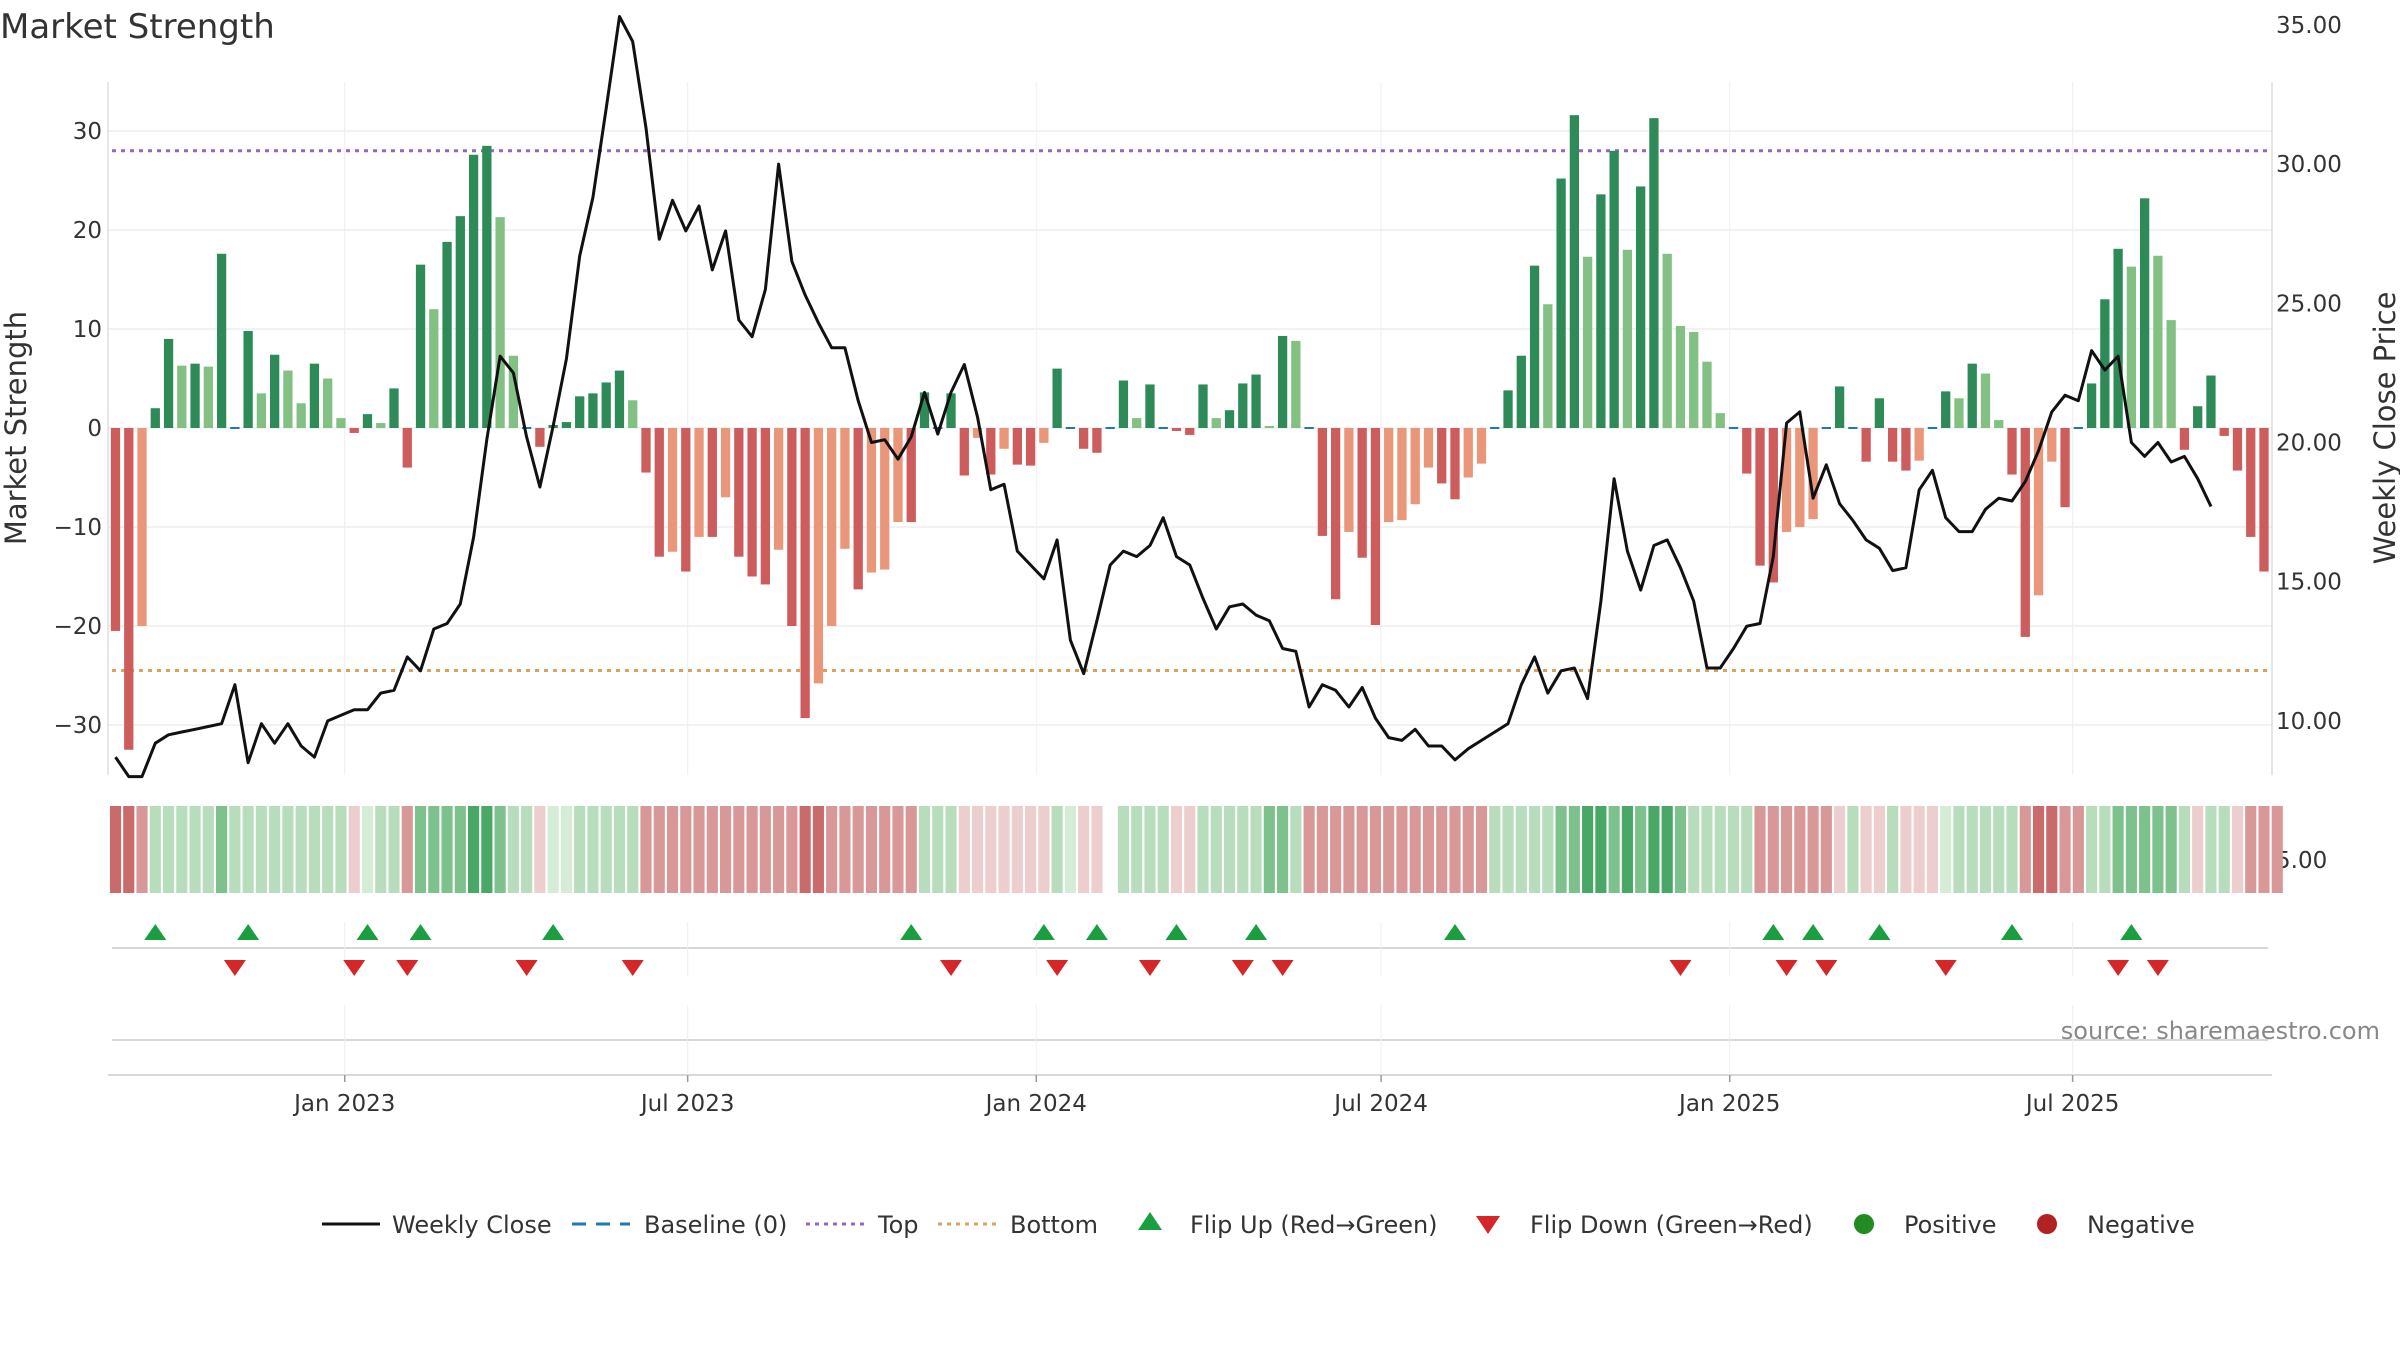 The image size is (2400, 1350). What do you see at coordinates (1190, 949) in the screenshot?
I see `flip-markers-panel` at bounding box center [1190, 949].